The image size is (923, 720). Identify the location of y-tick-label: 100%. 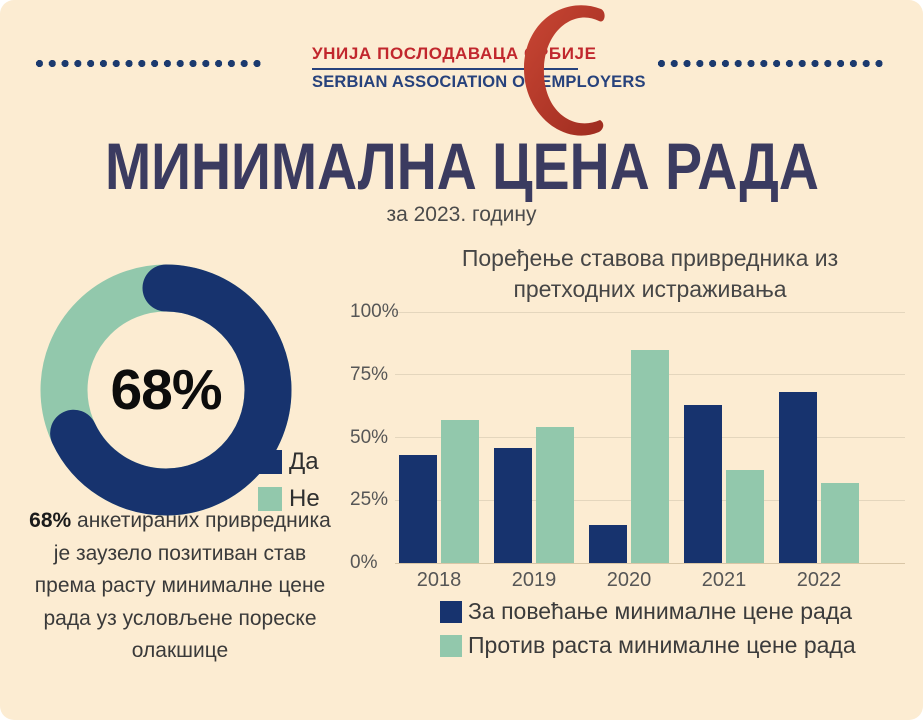
(374, 311).